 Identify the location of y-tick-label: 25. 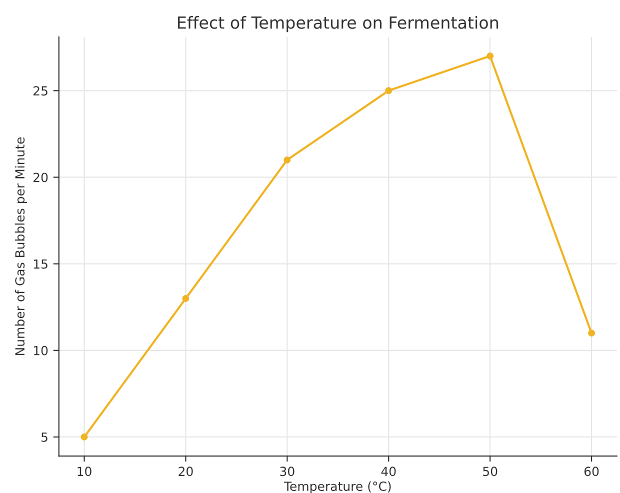
(40, 91).